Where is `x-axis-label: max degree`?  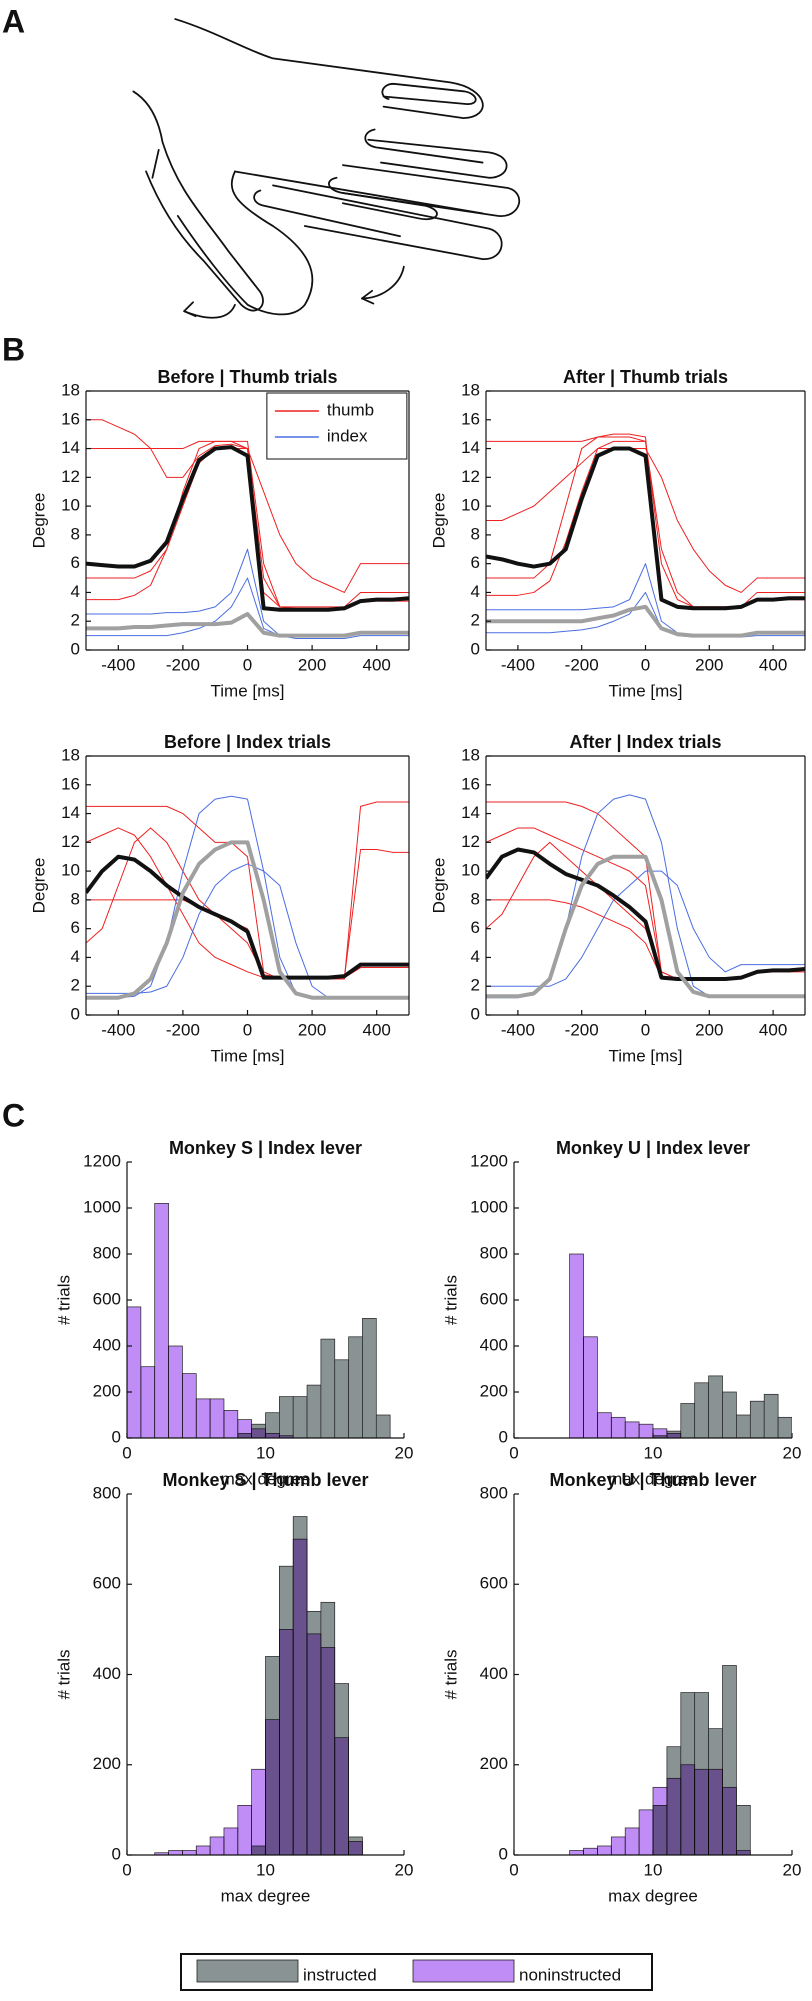 x-axis-label: max degree is located at coordinates (653, 1478).